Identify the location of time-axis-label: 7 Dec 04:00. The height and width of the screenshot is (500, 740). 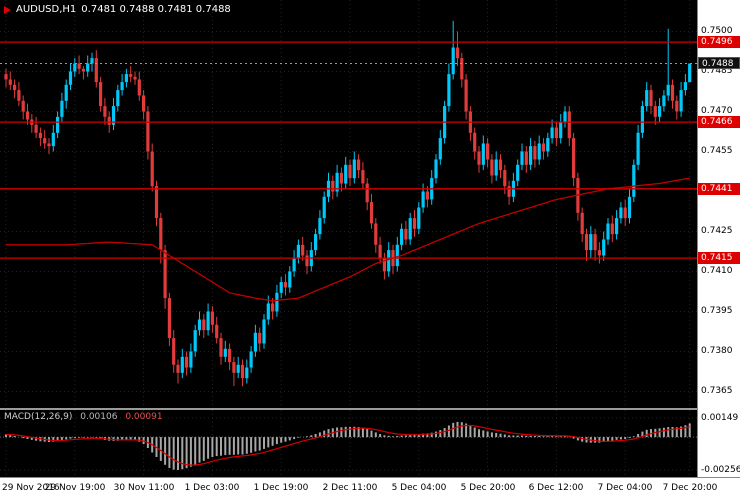
(625, 488).